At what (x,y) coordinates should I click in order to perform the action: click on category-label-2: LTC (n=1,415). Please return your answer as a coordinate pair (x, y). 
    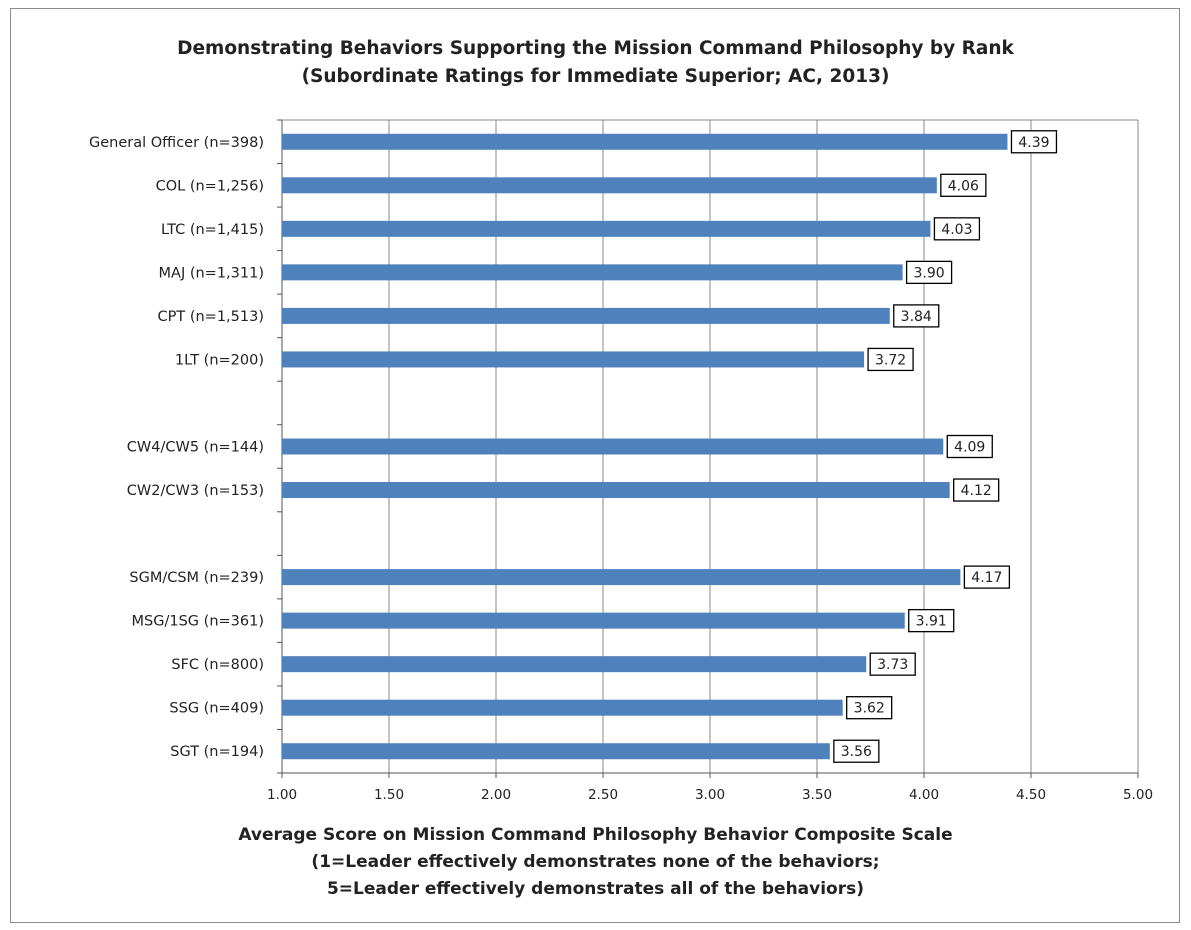
    Looking at the image, I should click on (212, 230).